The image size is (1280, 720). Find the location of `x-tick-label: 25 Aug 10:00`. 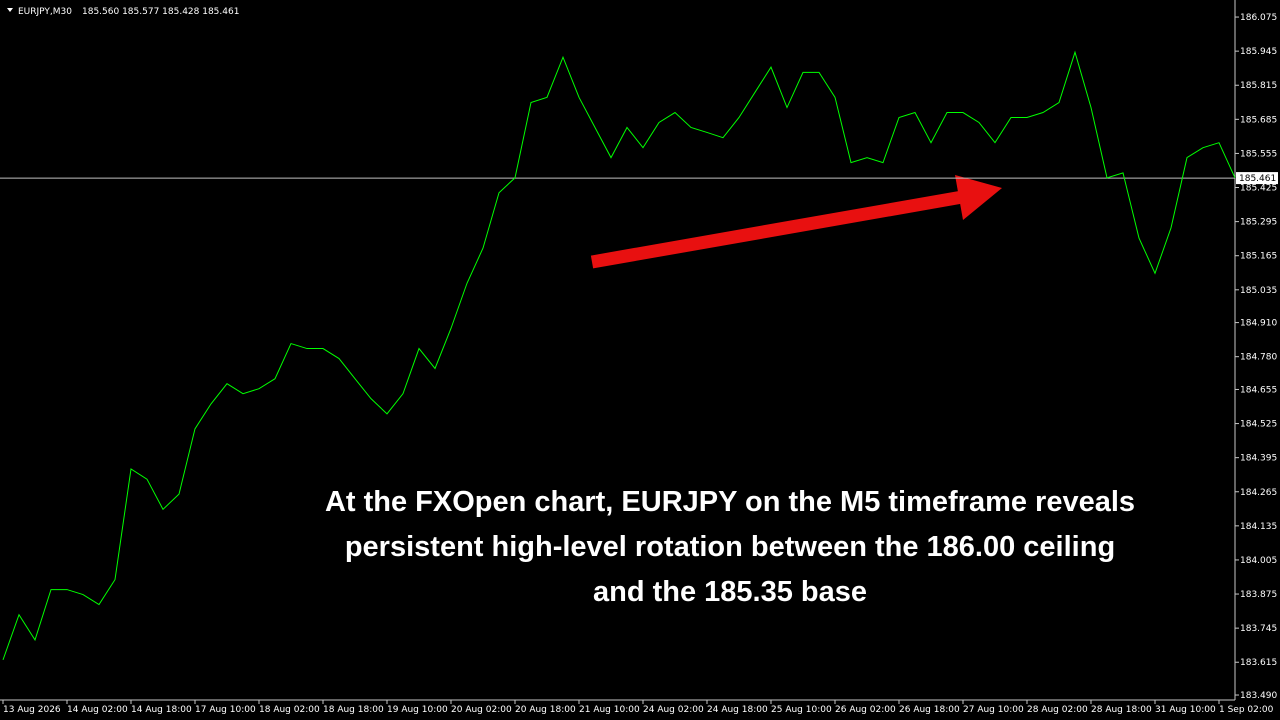

x-tick-label: 25 Aug 10:00 is located at coordinates (801, 710).